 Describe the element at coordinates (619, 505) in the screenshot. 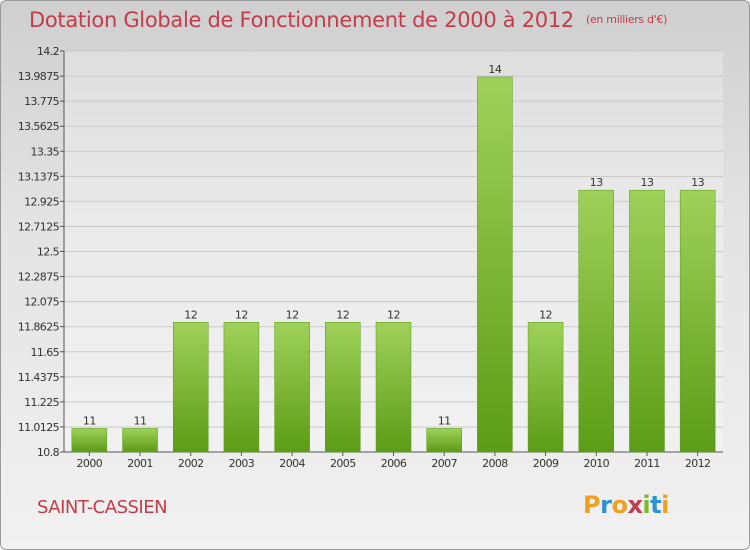

I see `logo-letter: o` at that location.